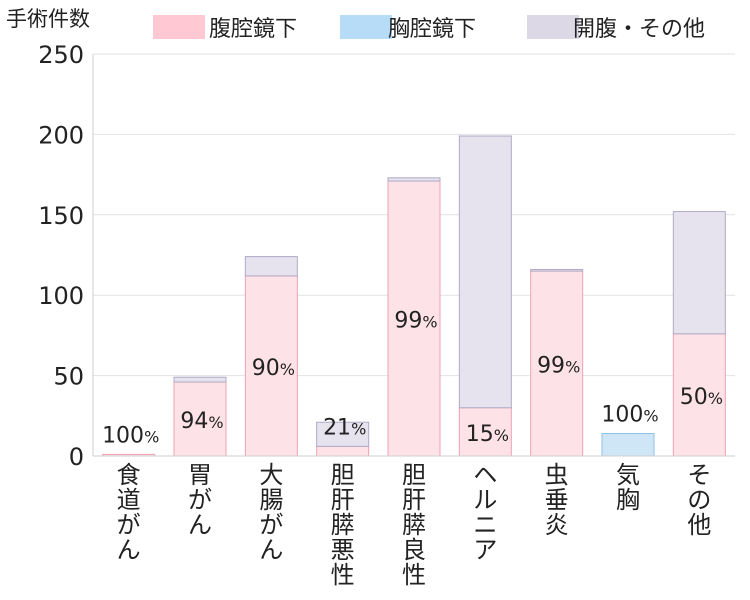 The width and height of the screenshot is (750, 600). What do you see at coordinates (699, 500) in the screenshot?
I see `x-tick-label: の` at bounding box center [699, 500].